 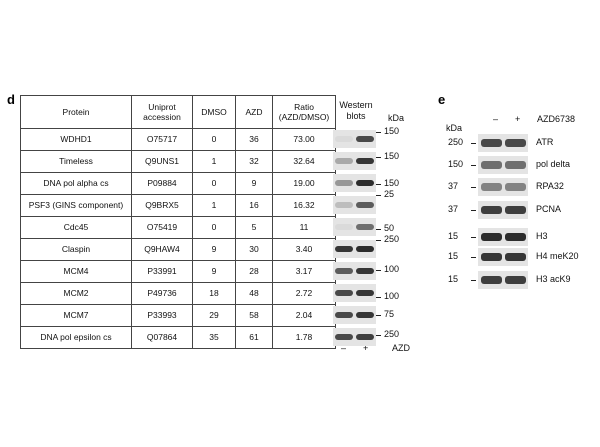 I want to click on table-cell: 1, so click(x=214, y=205).